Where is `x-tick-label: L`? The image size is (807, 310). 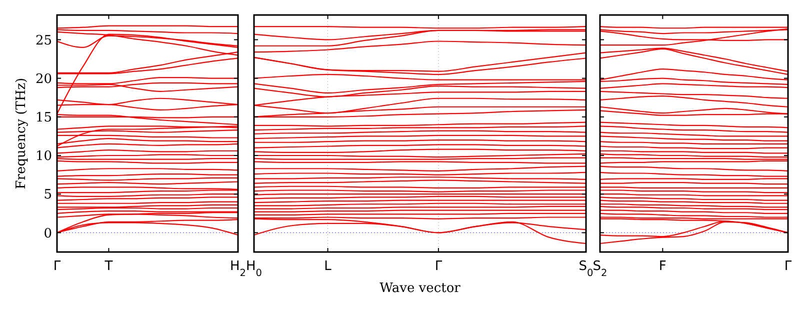 x-tick-label: L is located at coordinates (328, 266).